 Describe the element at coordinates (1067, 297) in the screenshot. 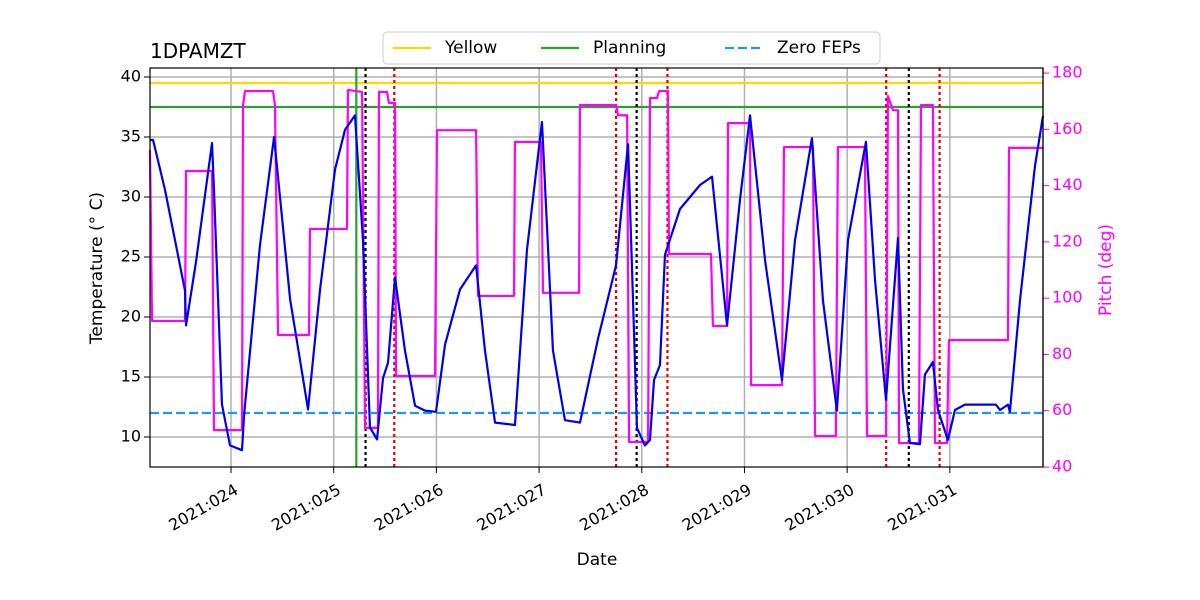

I see `y2-tick-label: 100` at that location.